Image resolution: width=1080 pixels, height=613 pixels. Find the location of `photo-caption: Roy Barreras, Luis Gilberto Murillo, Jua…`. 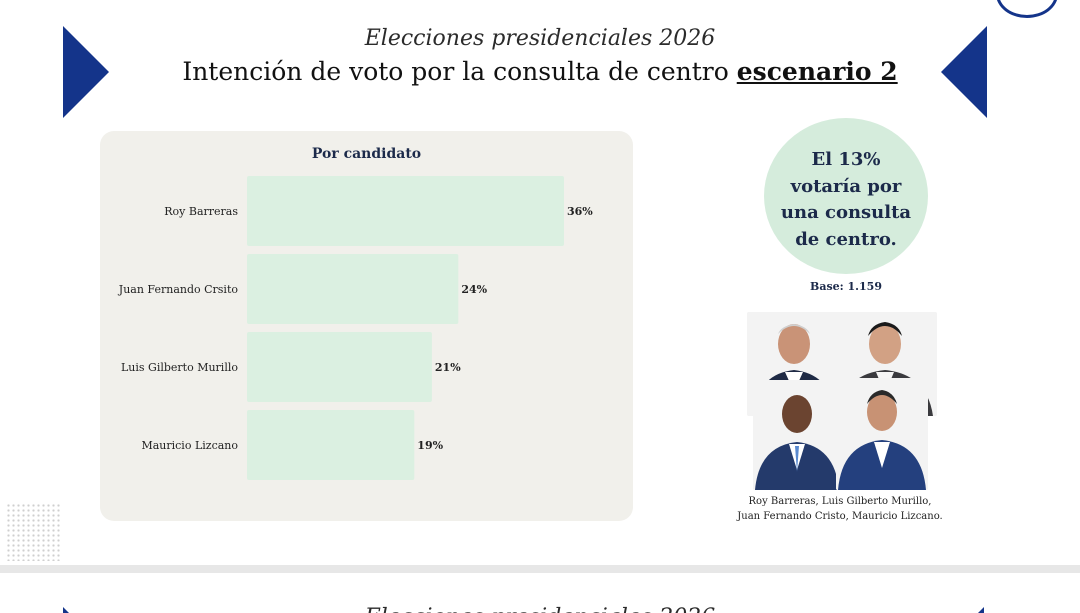

photo-caption: Roy Barreras, Luis Gilberto Murillo, Jua… is located at coordinates (840, 509).